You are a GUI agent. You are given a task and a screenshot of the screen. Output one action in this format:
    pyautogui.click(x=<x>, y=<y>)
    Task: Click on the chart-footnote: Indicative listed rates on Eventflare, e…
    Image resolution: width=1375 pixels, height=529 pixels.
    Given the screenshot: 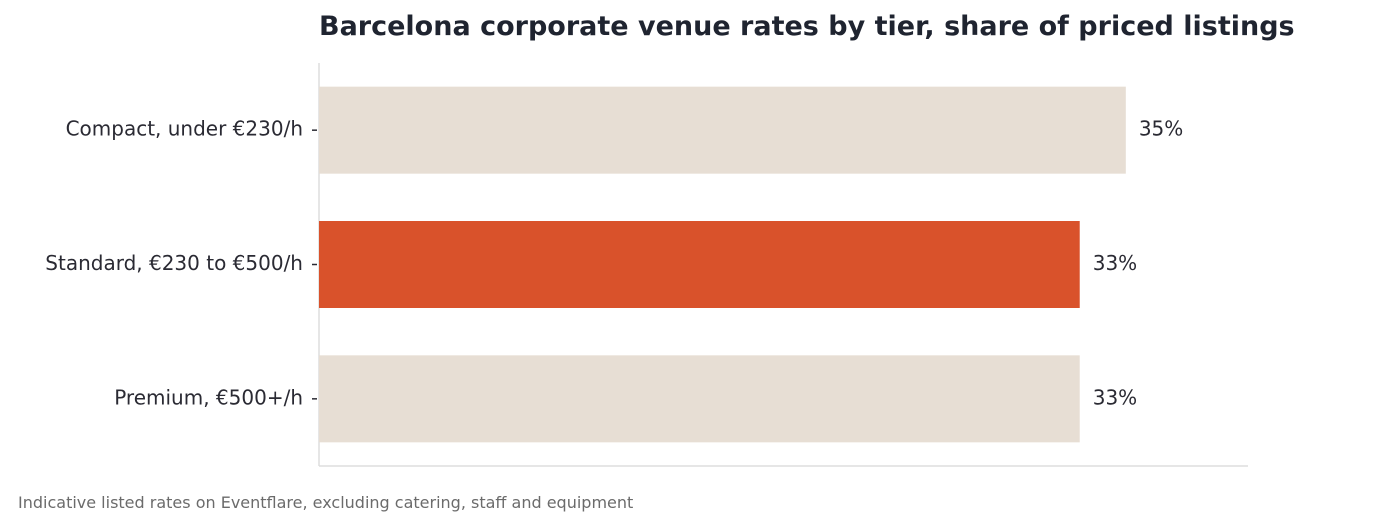 What is the action you would take?
    pyautogui.click(x=326, y=502)
    